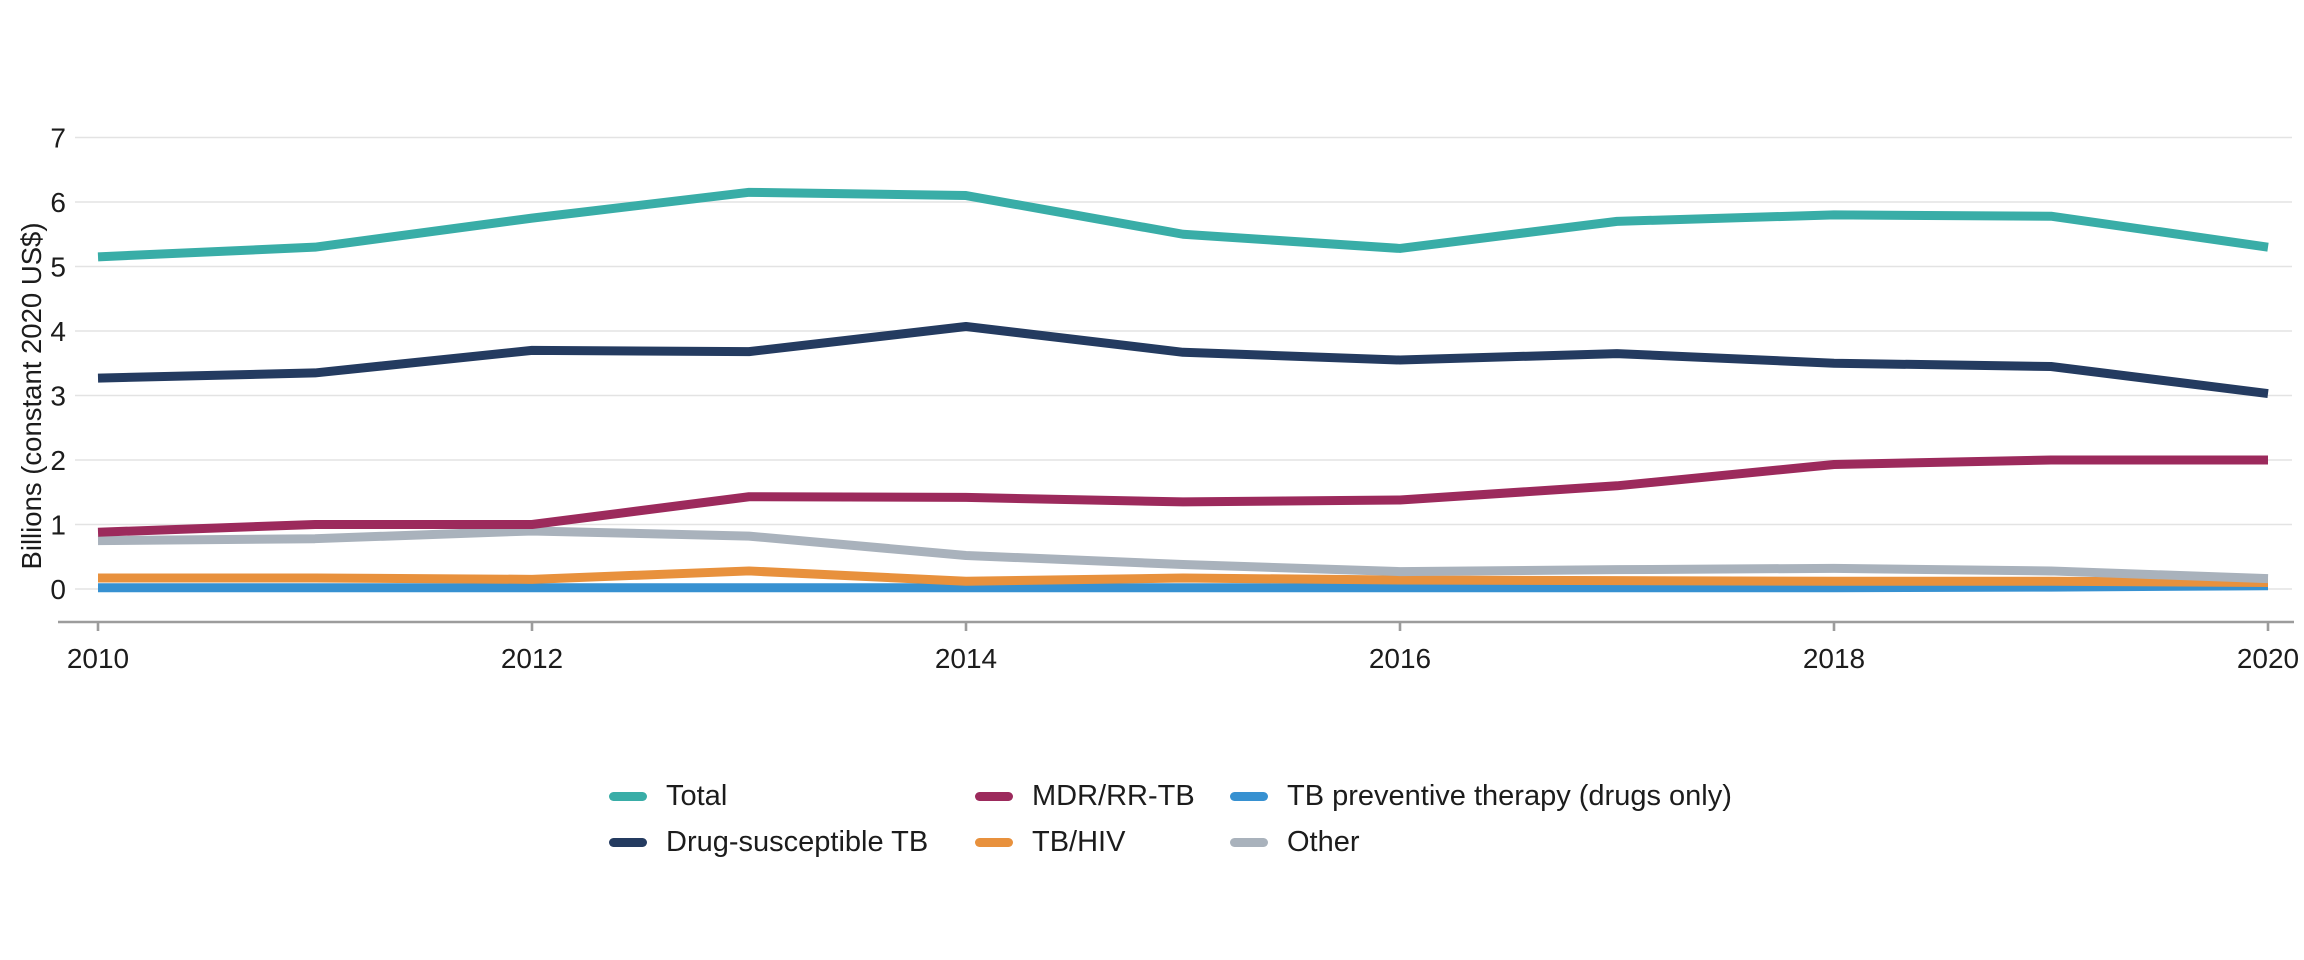 The width and height of the screenshot is (2304, 960). I want to click on legend-label-drug-susceptible-tb: Drug-susceptible TB, so click(797, 841).